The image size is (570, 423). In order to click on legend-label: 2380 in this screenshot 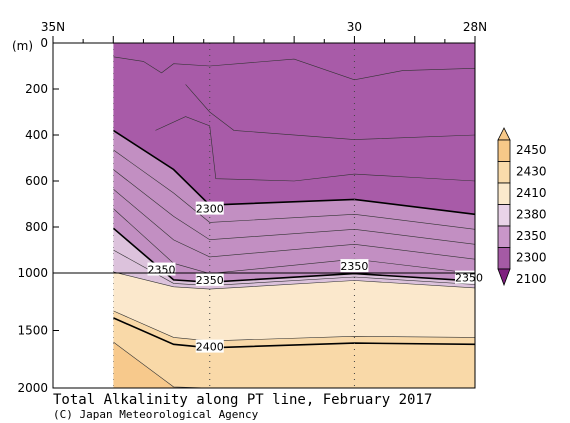, I will do `click(531, 215)`.